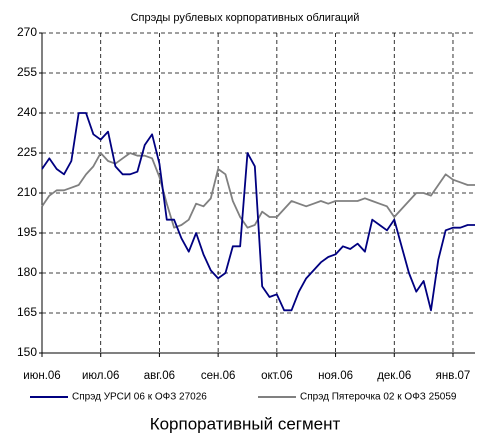 The height and width of the screenshot is (439, 490). I want to click on x-tick-label: авг.06, so click(159, 376).